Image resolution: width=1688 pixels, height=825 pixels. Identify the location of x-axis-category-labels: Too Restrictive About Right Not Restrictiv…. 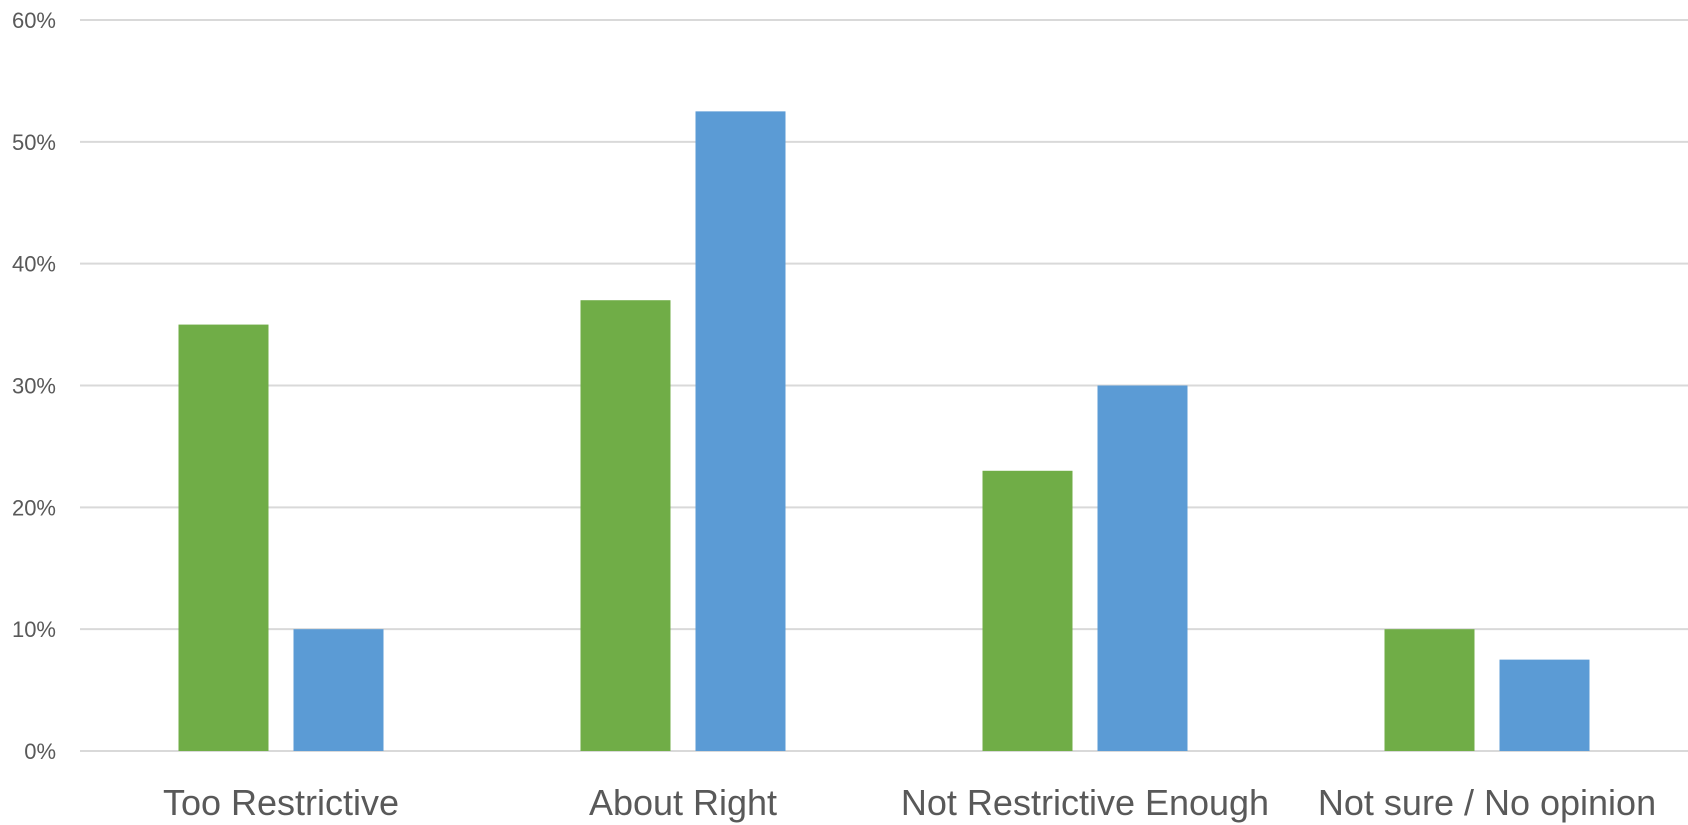
(909, 802).